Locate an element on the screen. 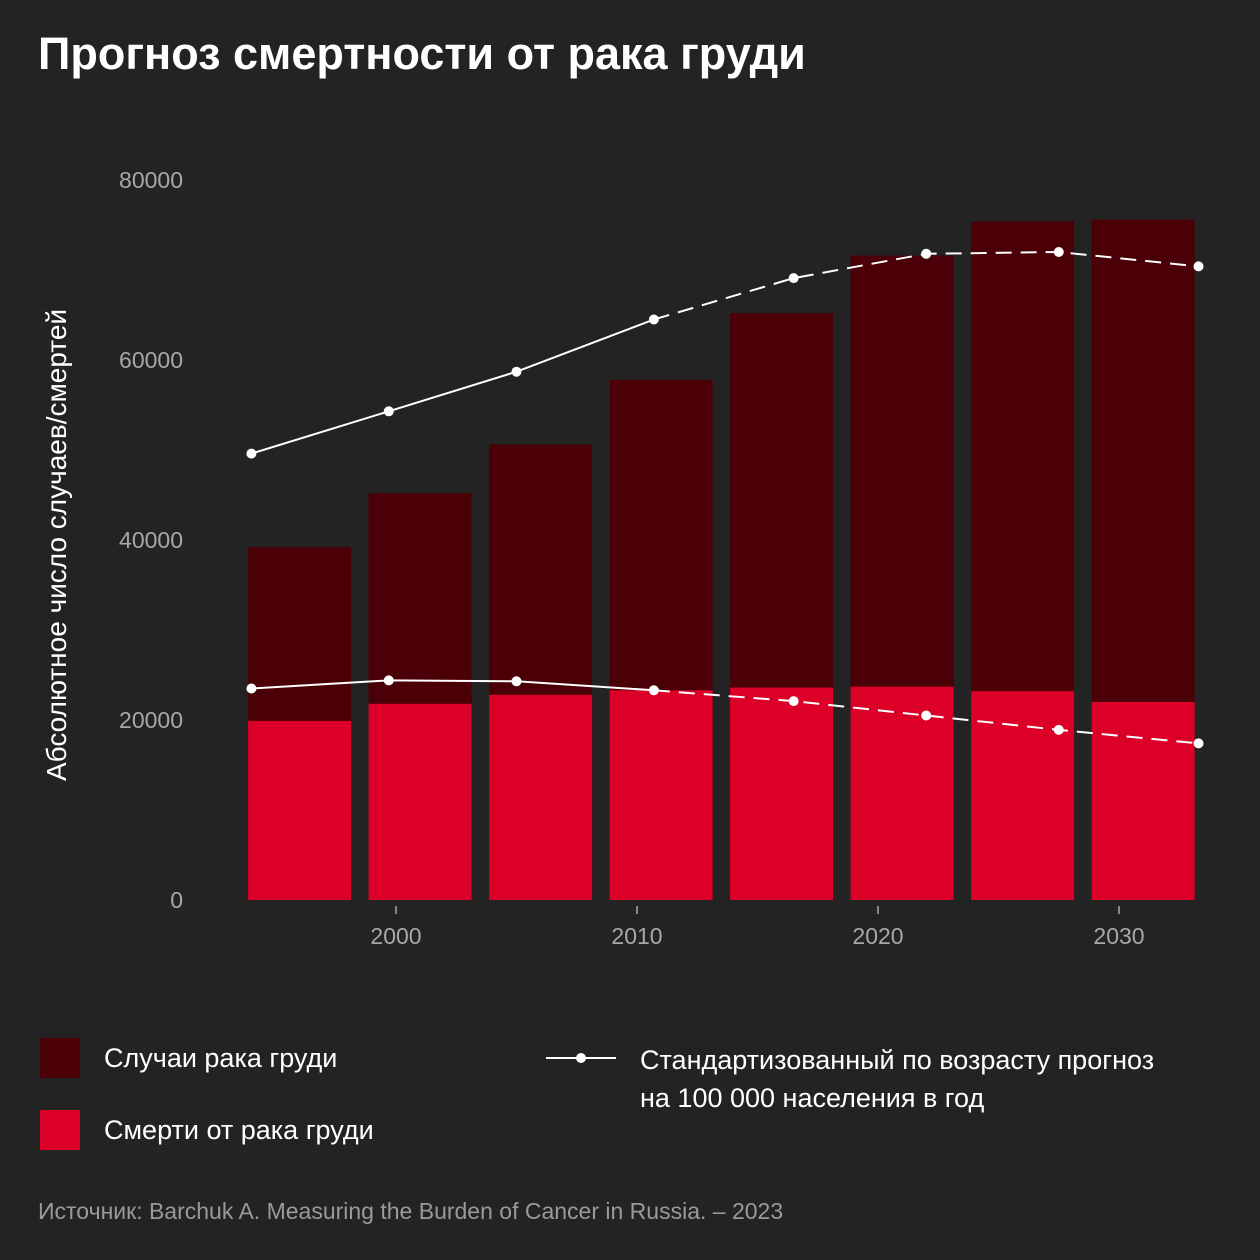 The width and height of the screenshot is (1260, 1260). x-axis: 2000 2010 2020 2030 is located at coordinates (757, 927).